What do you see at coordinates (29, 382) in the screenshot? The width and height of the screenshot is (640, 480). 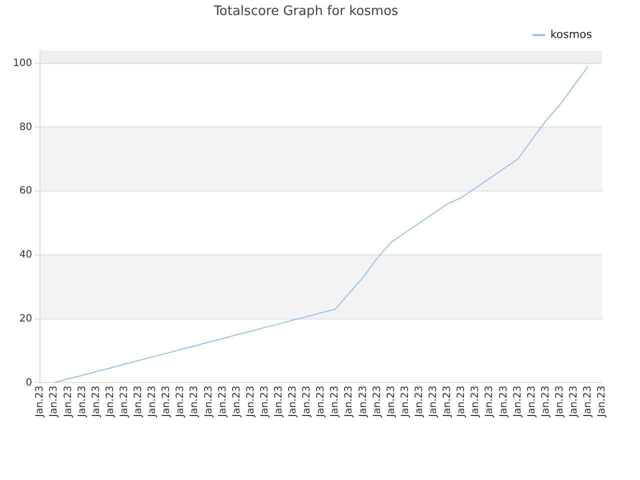 I see `y-tick-label: 0` at bounding box center [29, 382].